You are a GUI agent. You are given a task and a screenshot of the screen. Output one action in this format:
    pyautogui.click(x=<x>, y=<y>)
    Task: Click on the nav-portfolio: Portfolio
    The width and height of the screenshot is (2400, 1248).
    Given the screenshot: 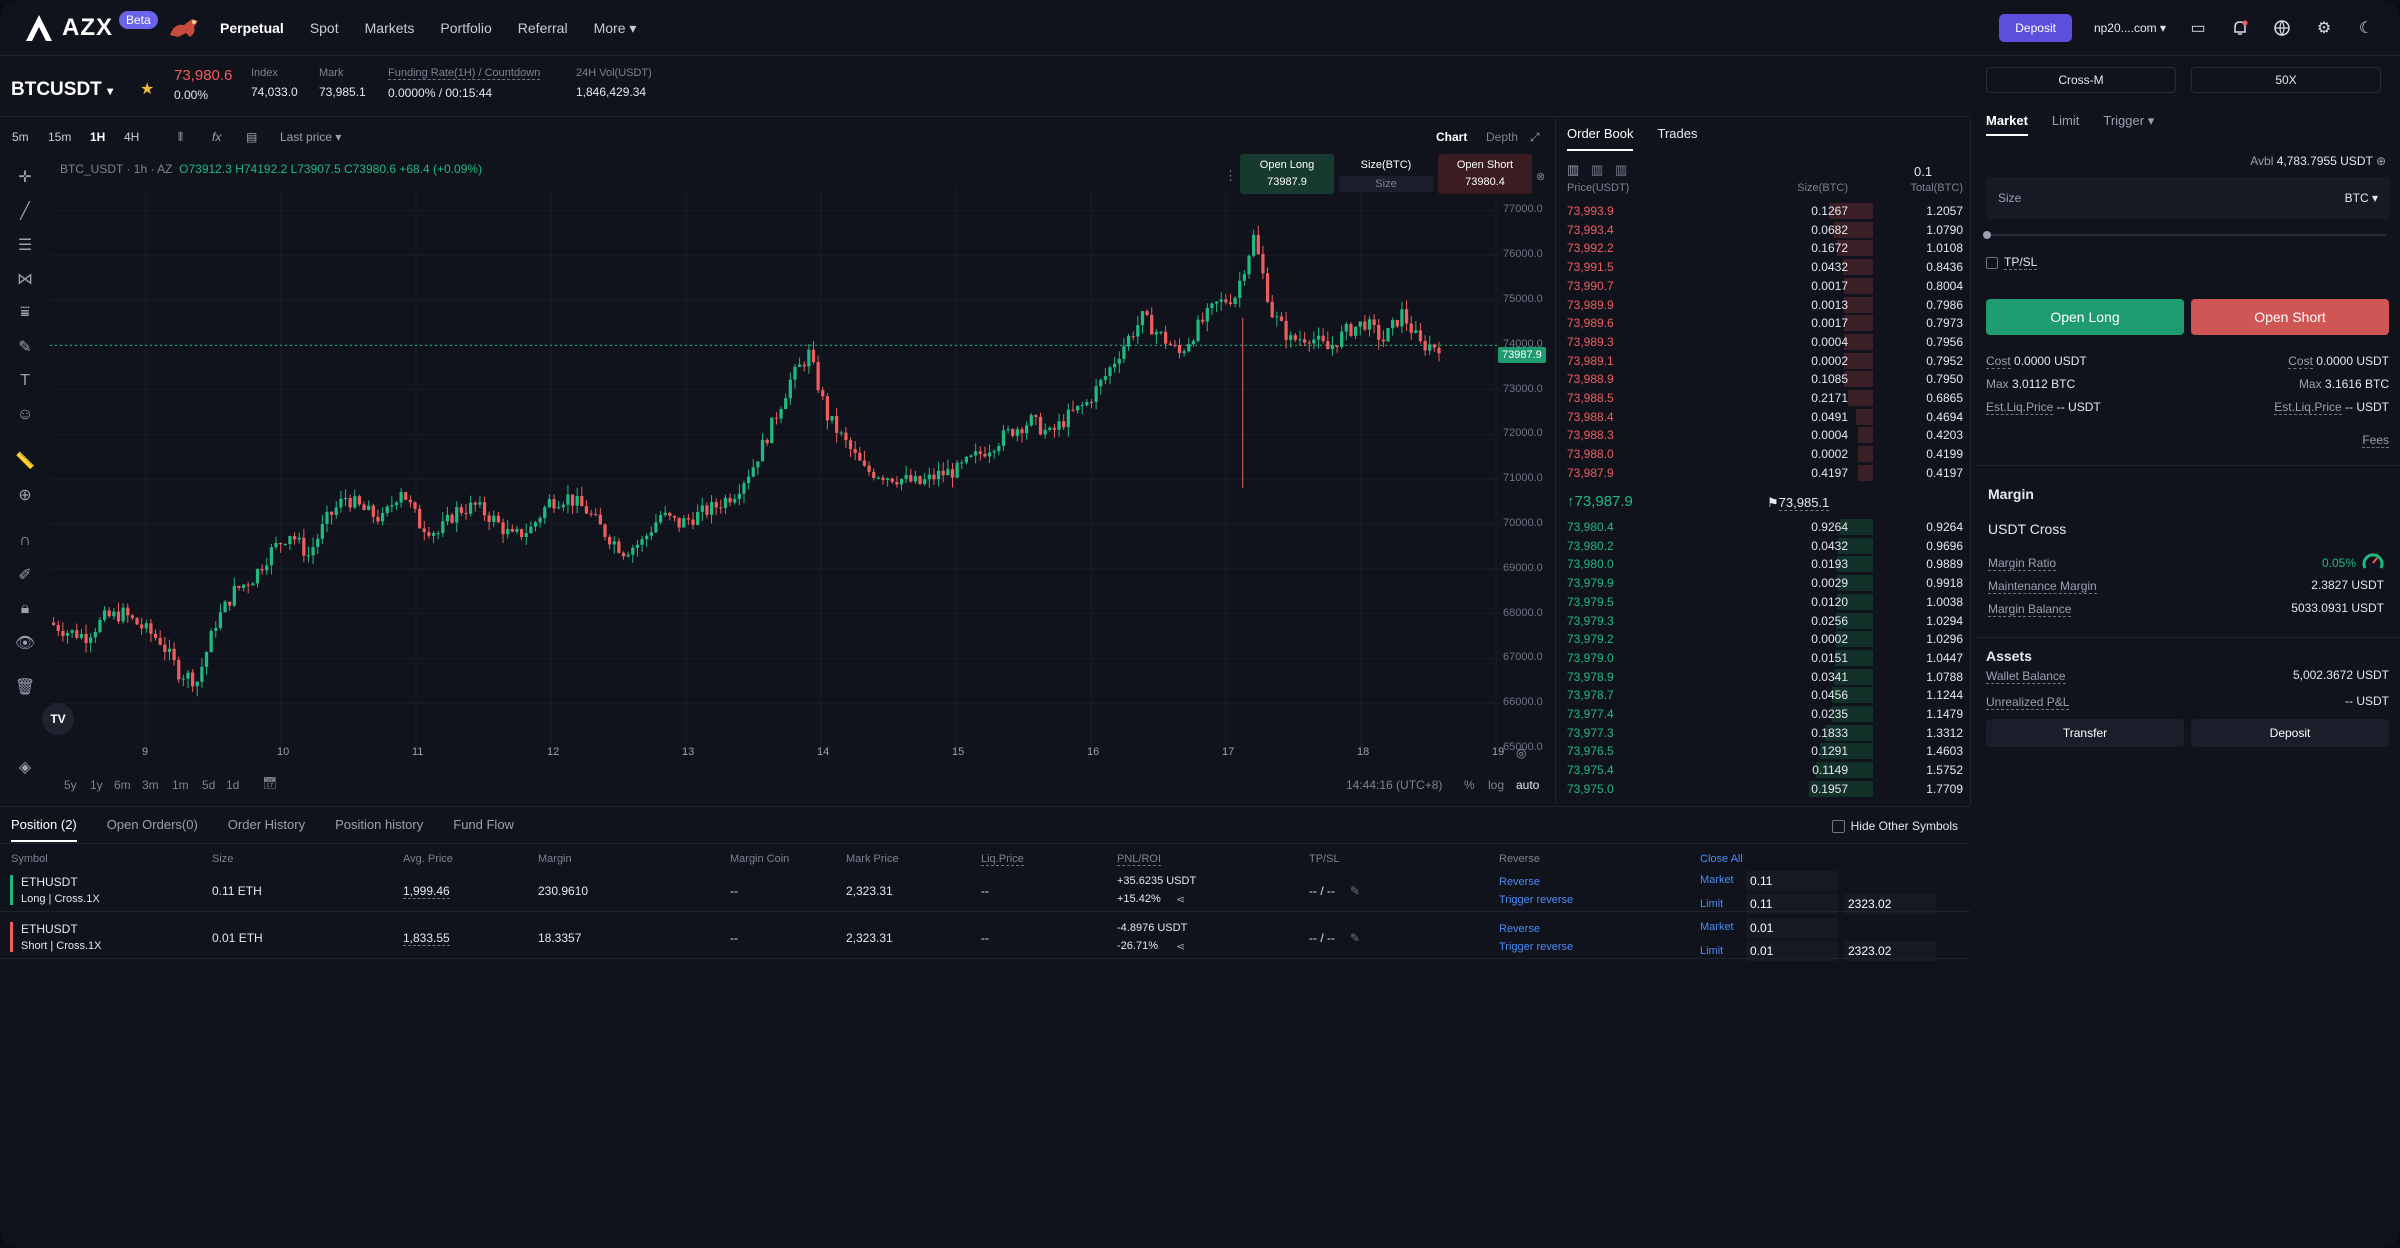 What is the action you would take?
    pyautogui.click(x=466, y=28)
    